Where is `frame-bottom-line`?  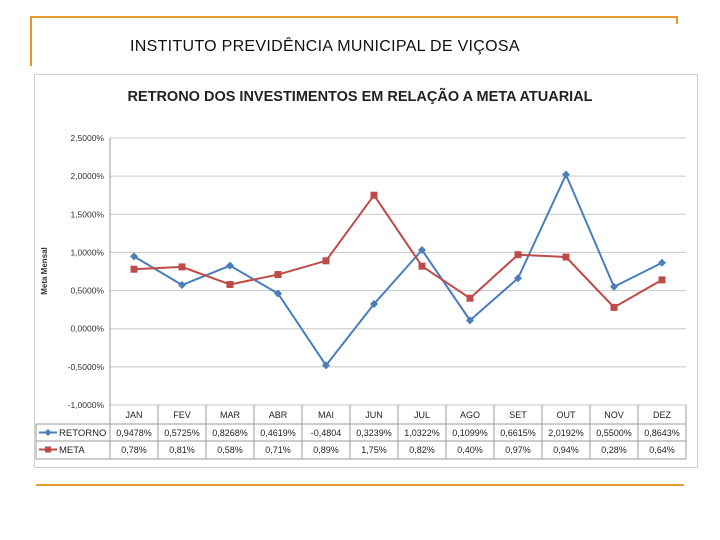
frame-bottom-line is located at coordinates (360, 485).